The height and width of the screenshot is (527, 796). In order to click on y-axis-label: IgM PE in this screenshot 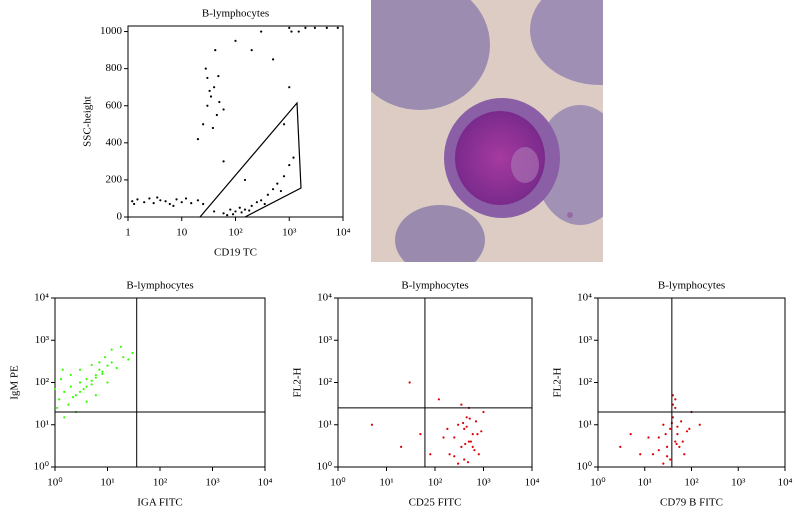, I will do `click(15, 382)`.